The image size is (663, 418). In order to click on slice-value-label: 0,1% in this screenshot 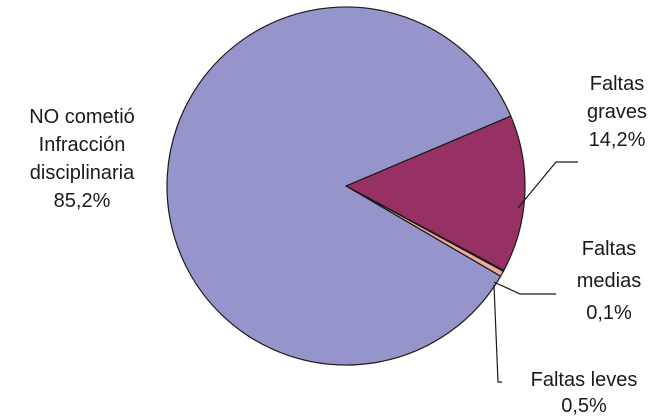, I will do `click(609, 313)`.